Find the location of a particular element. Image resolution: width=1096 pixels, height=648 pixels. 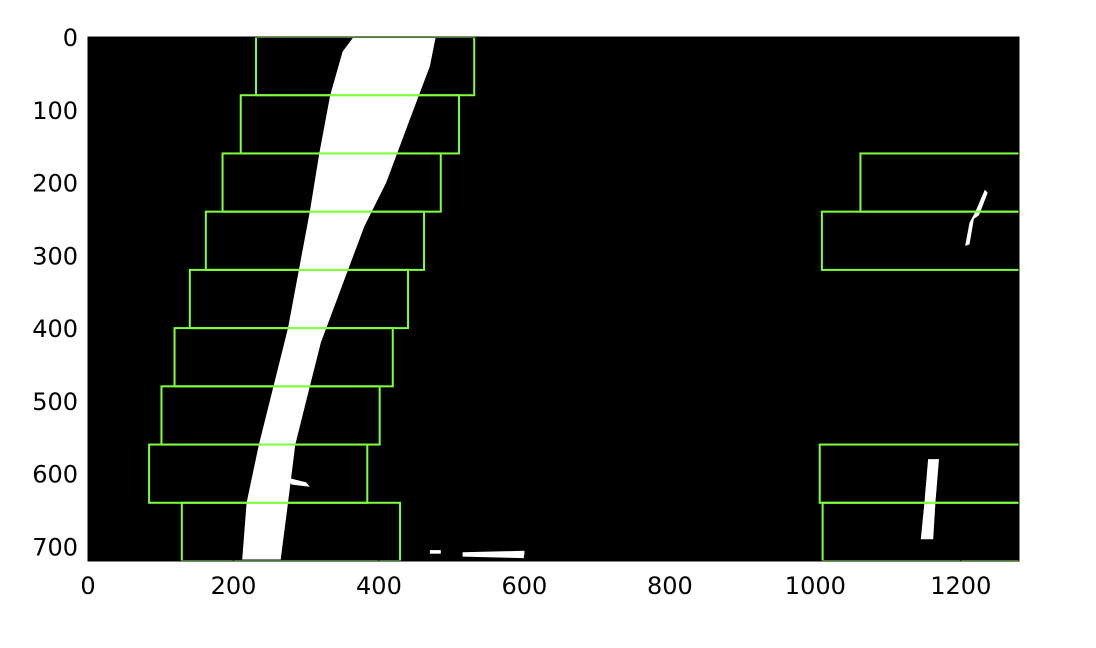

y-tick-label: 0 is located at coordinates (70, 38).